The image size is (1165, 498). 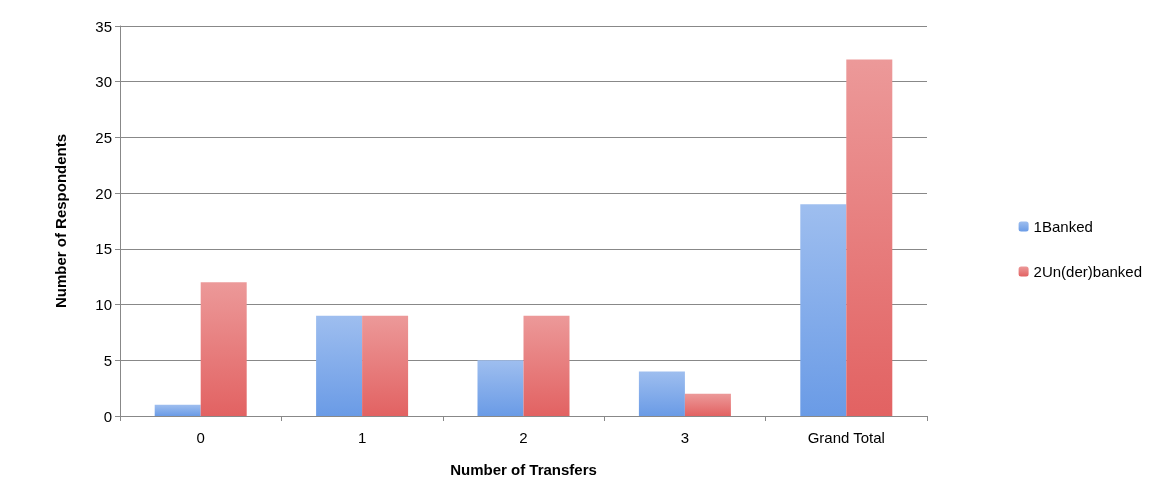 What do you see at coordinates (846, 437) in the screenshot?
I see `x-tick-label: Grand Total` at bounding box center [846, 437].